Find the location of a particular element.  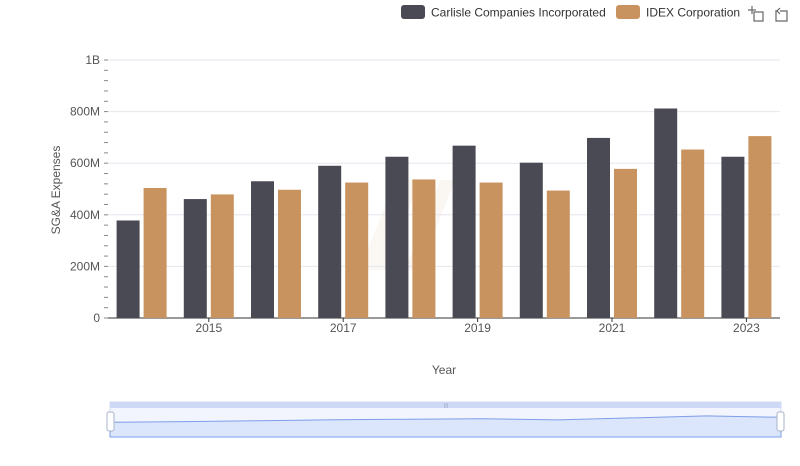

bar-carlisle-2014 is located at coordinates (128, 269).